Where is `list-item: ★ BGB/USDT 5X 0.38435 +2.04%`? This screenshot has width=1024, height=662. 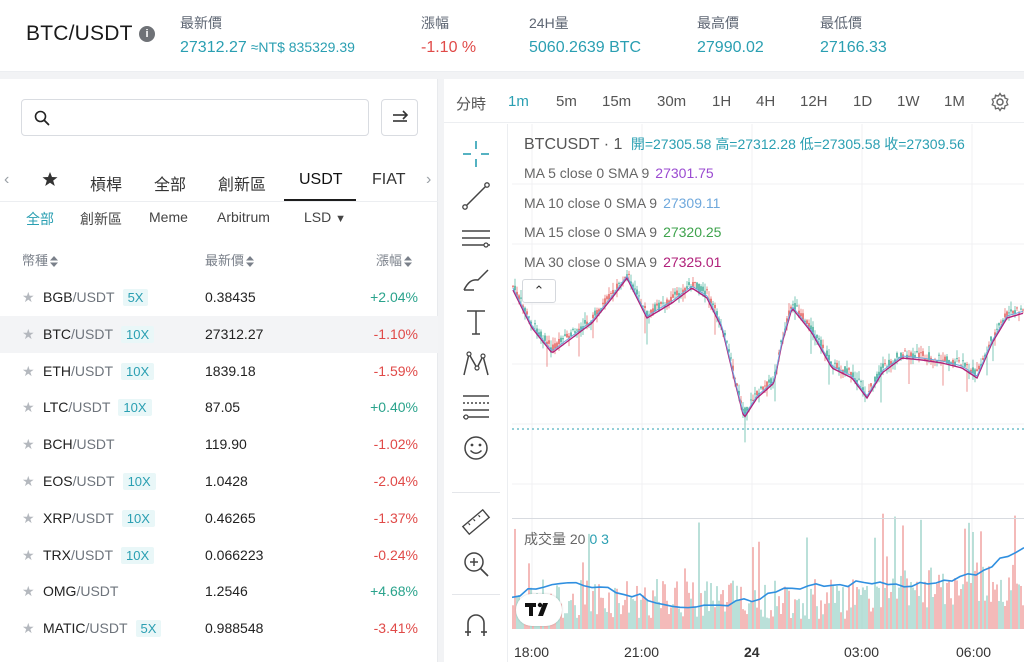 list-item: ★ BGB/USDT 5X 0.38435 +2.04% is located at coordinates (219, 297).